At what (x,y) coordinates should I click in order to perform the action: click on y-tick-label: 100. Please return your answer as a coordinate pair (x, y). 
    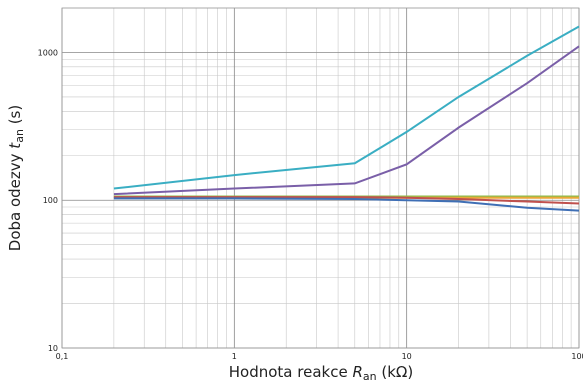
    Looking at the image, I should click on (50, 200).